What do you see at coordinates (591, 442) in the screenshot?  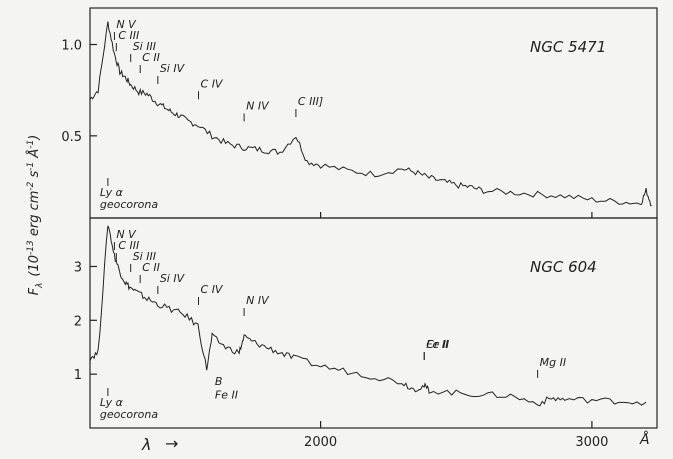 I see `x-tick-label: 3000` at bounding box center [591, 442].